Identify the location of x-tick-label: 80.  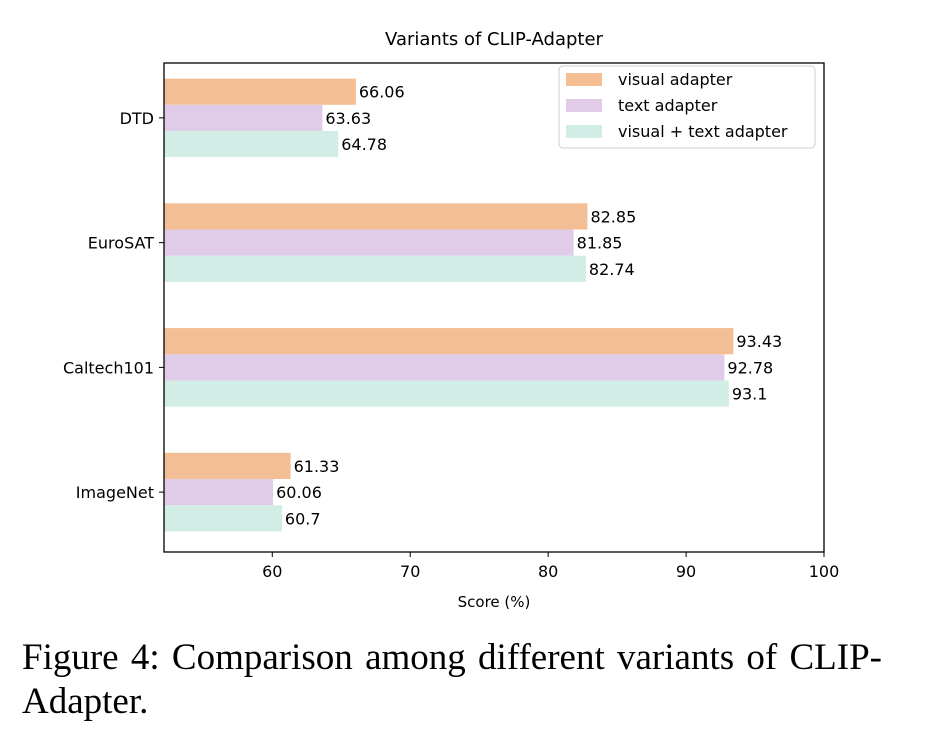
(548, 571).